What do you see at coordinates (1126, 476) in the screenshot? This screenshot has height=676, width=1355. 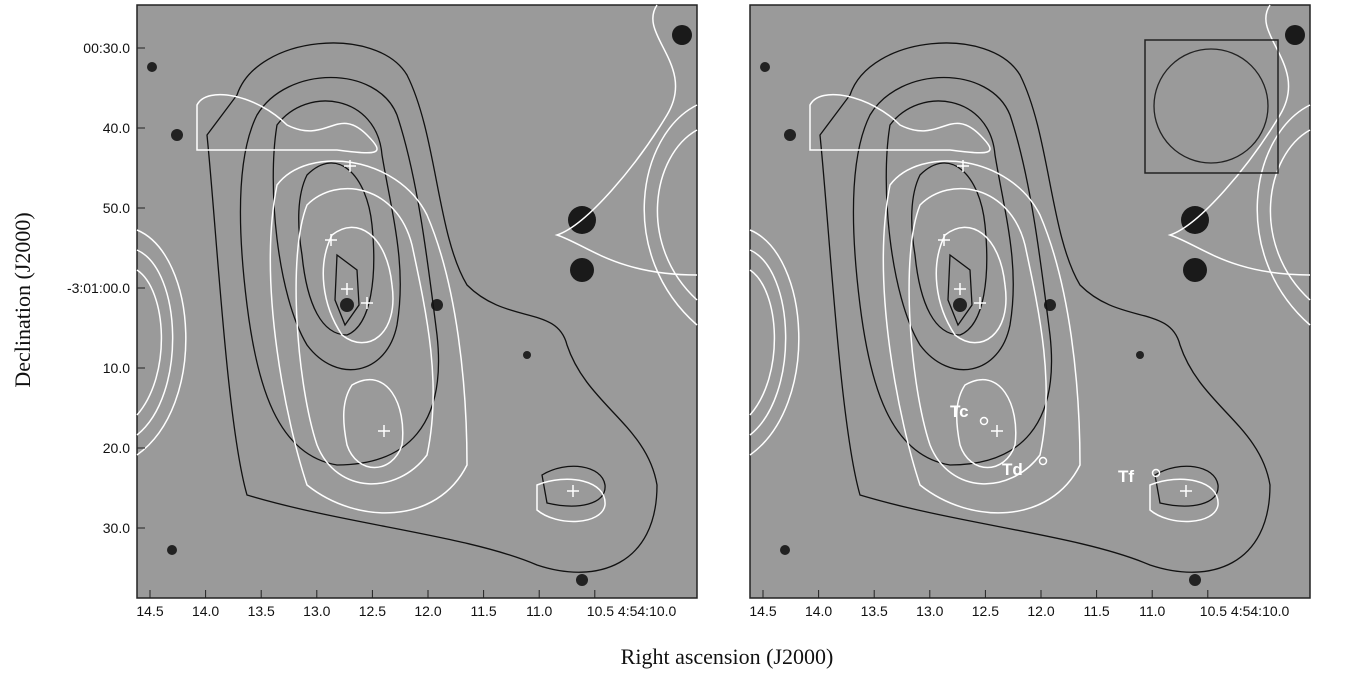 I see `annotation: Tf` at bounding box center [1126, 476].